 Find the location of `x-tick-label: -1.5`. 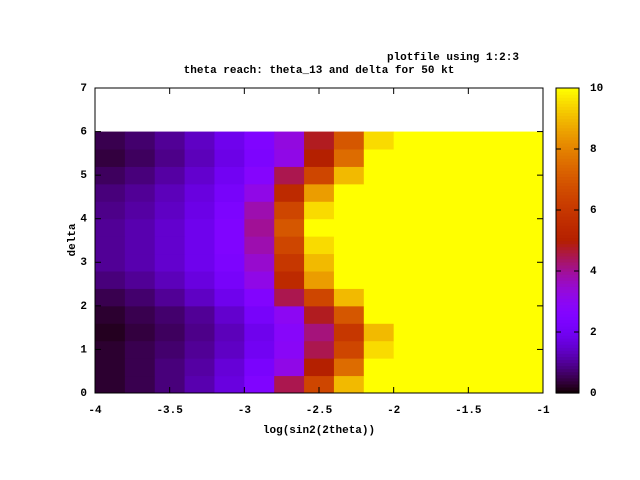

x-tick-label: -1.5 is located at coordinates (468, 411).